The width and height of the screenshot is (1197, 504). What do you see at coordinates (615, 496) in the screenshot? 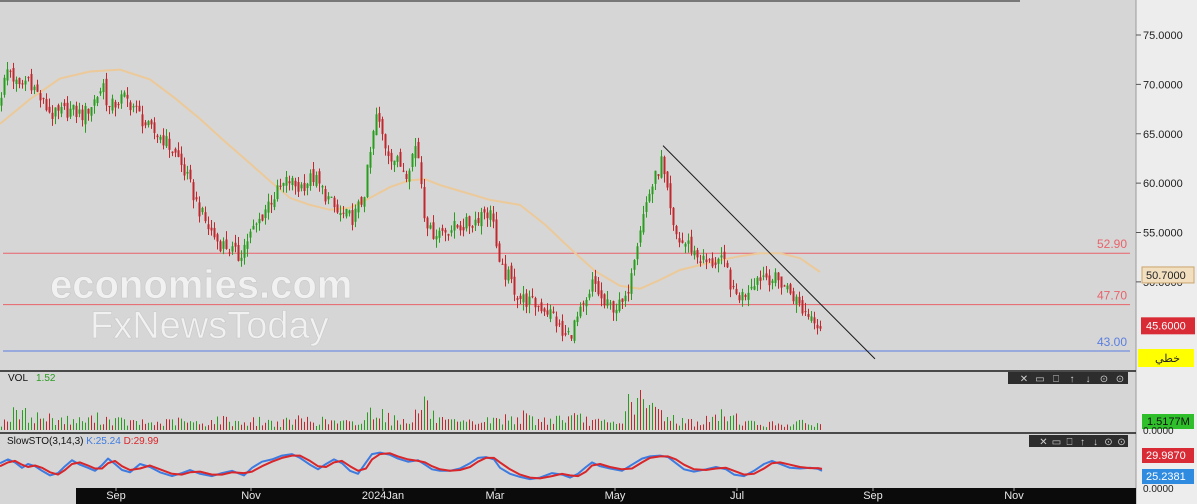
I see `time-tick-4: May` at bounding box center [615, 496].